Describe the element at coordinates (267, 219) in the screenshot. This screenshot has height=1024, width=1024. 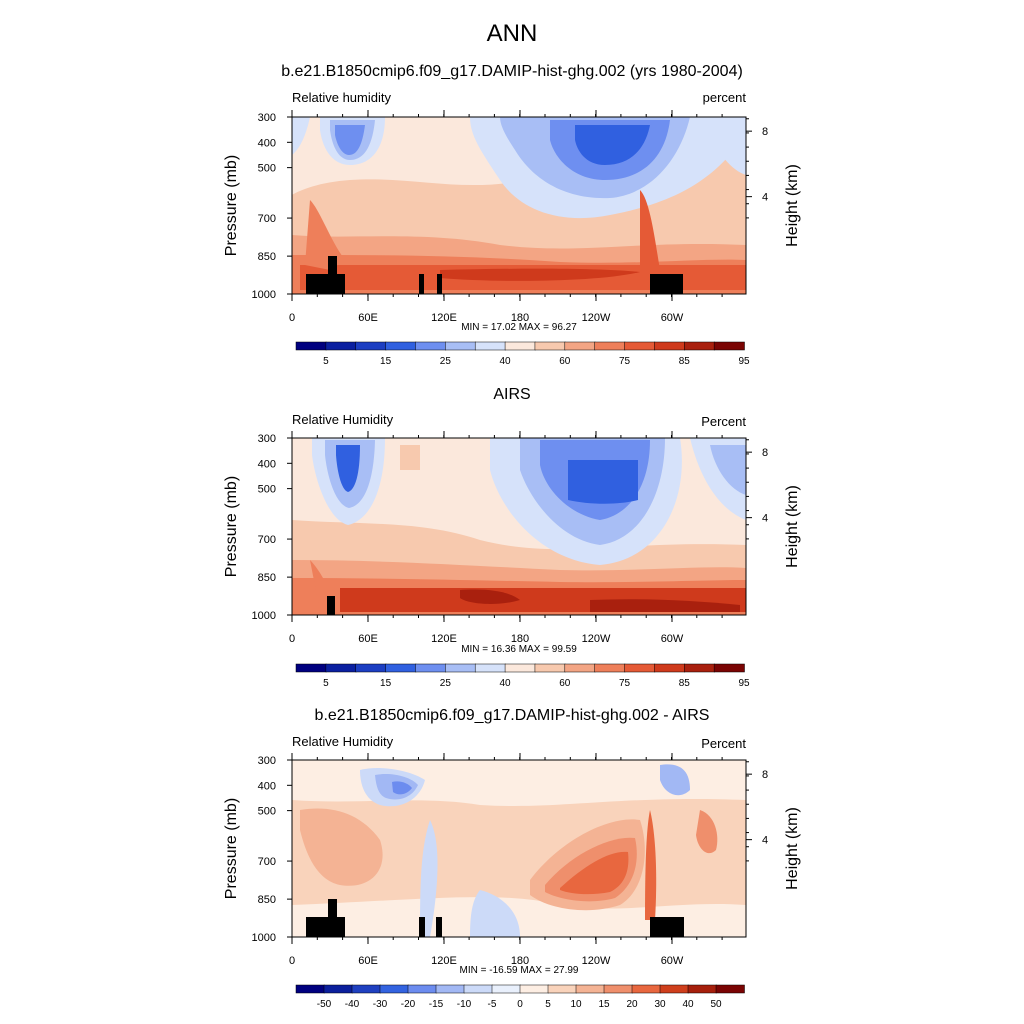
I see `y-tick-label: 700` at that location.